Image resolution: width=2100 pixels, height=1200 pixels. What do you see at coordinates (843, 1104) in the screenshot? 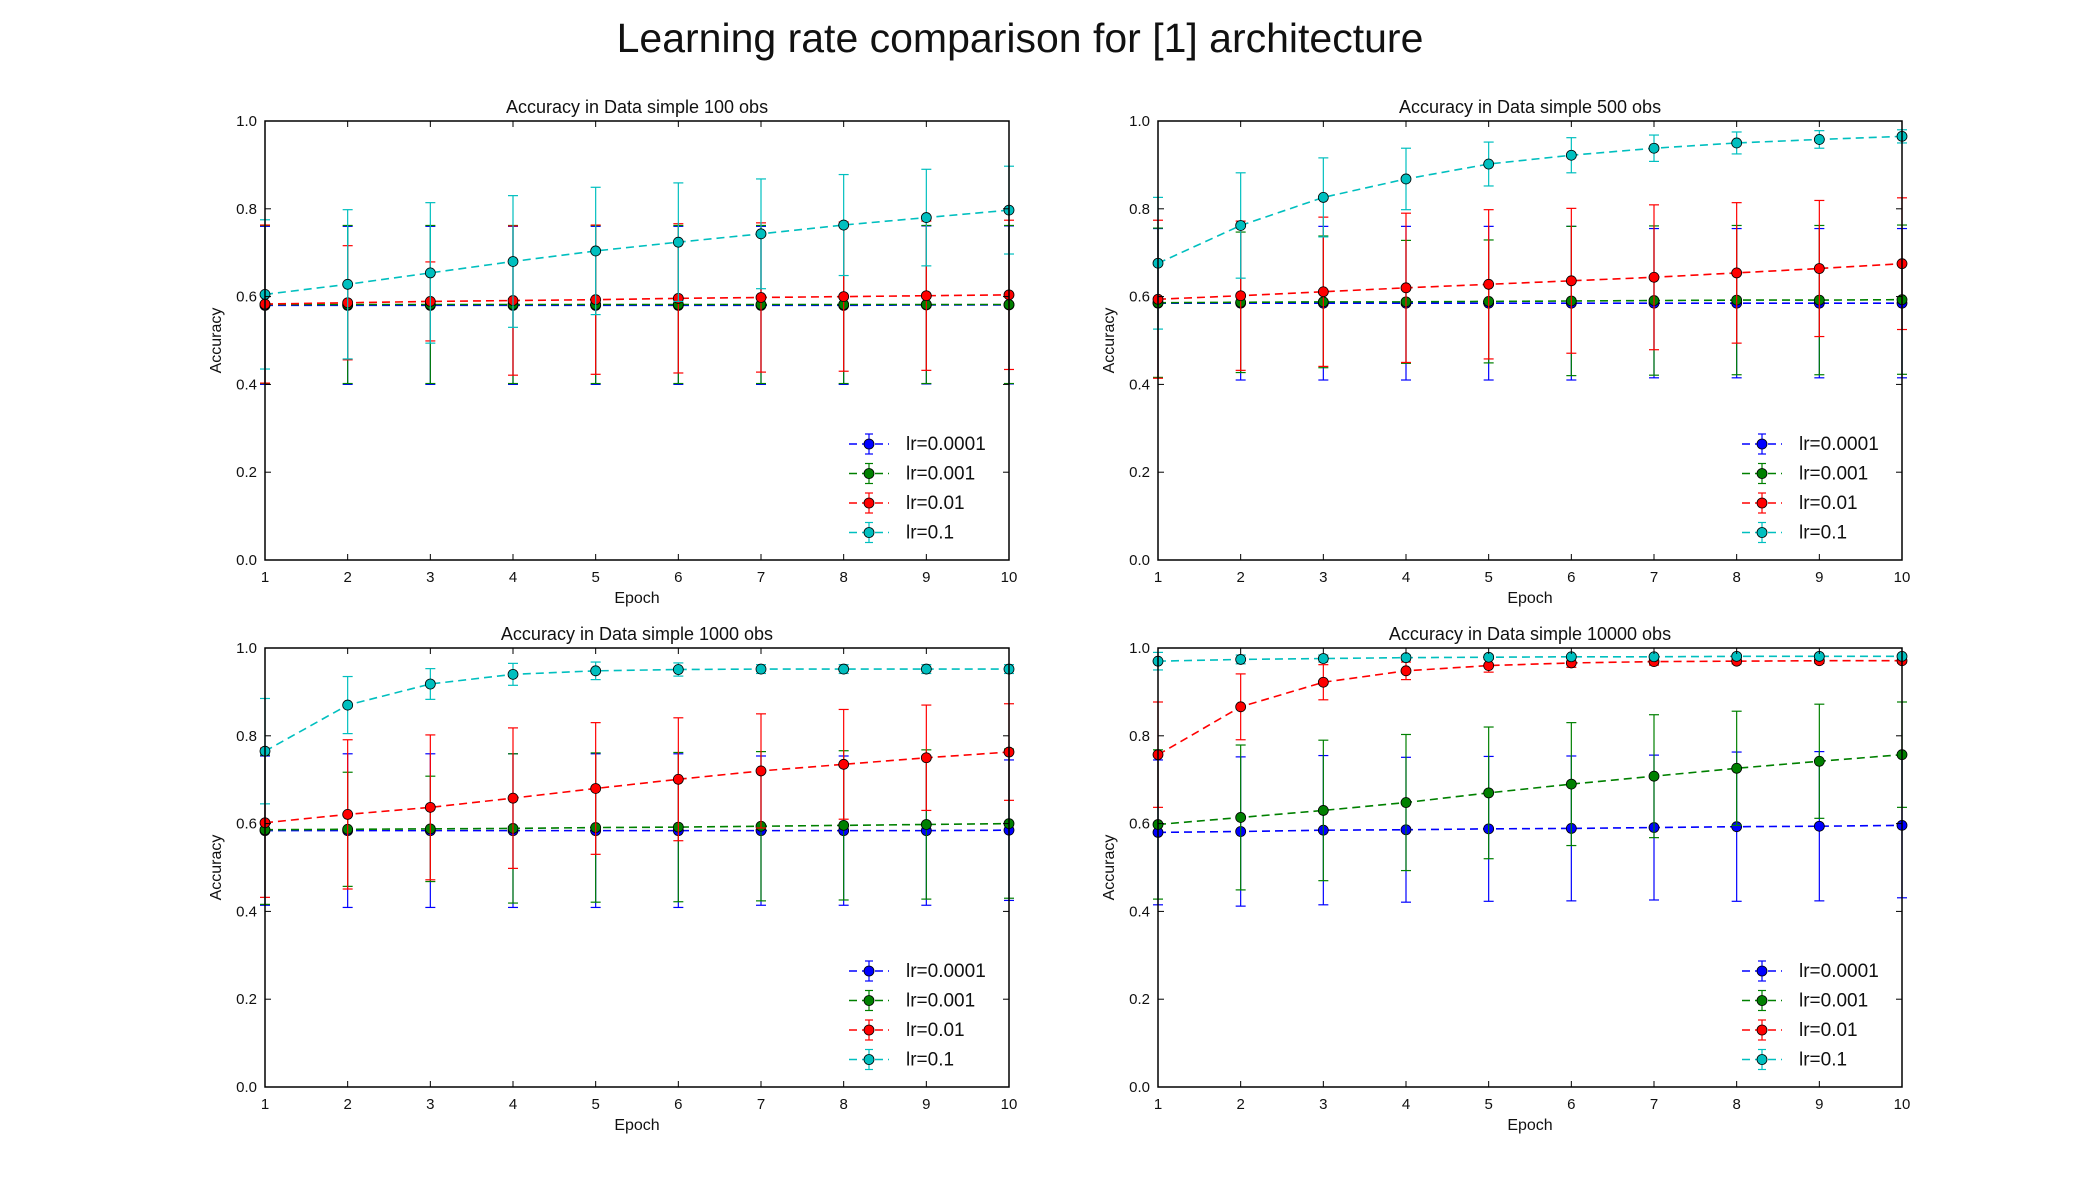
I see `x-tick-label: 8` at bounding box center [843, 1104].